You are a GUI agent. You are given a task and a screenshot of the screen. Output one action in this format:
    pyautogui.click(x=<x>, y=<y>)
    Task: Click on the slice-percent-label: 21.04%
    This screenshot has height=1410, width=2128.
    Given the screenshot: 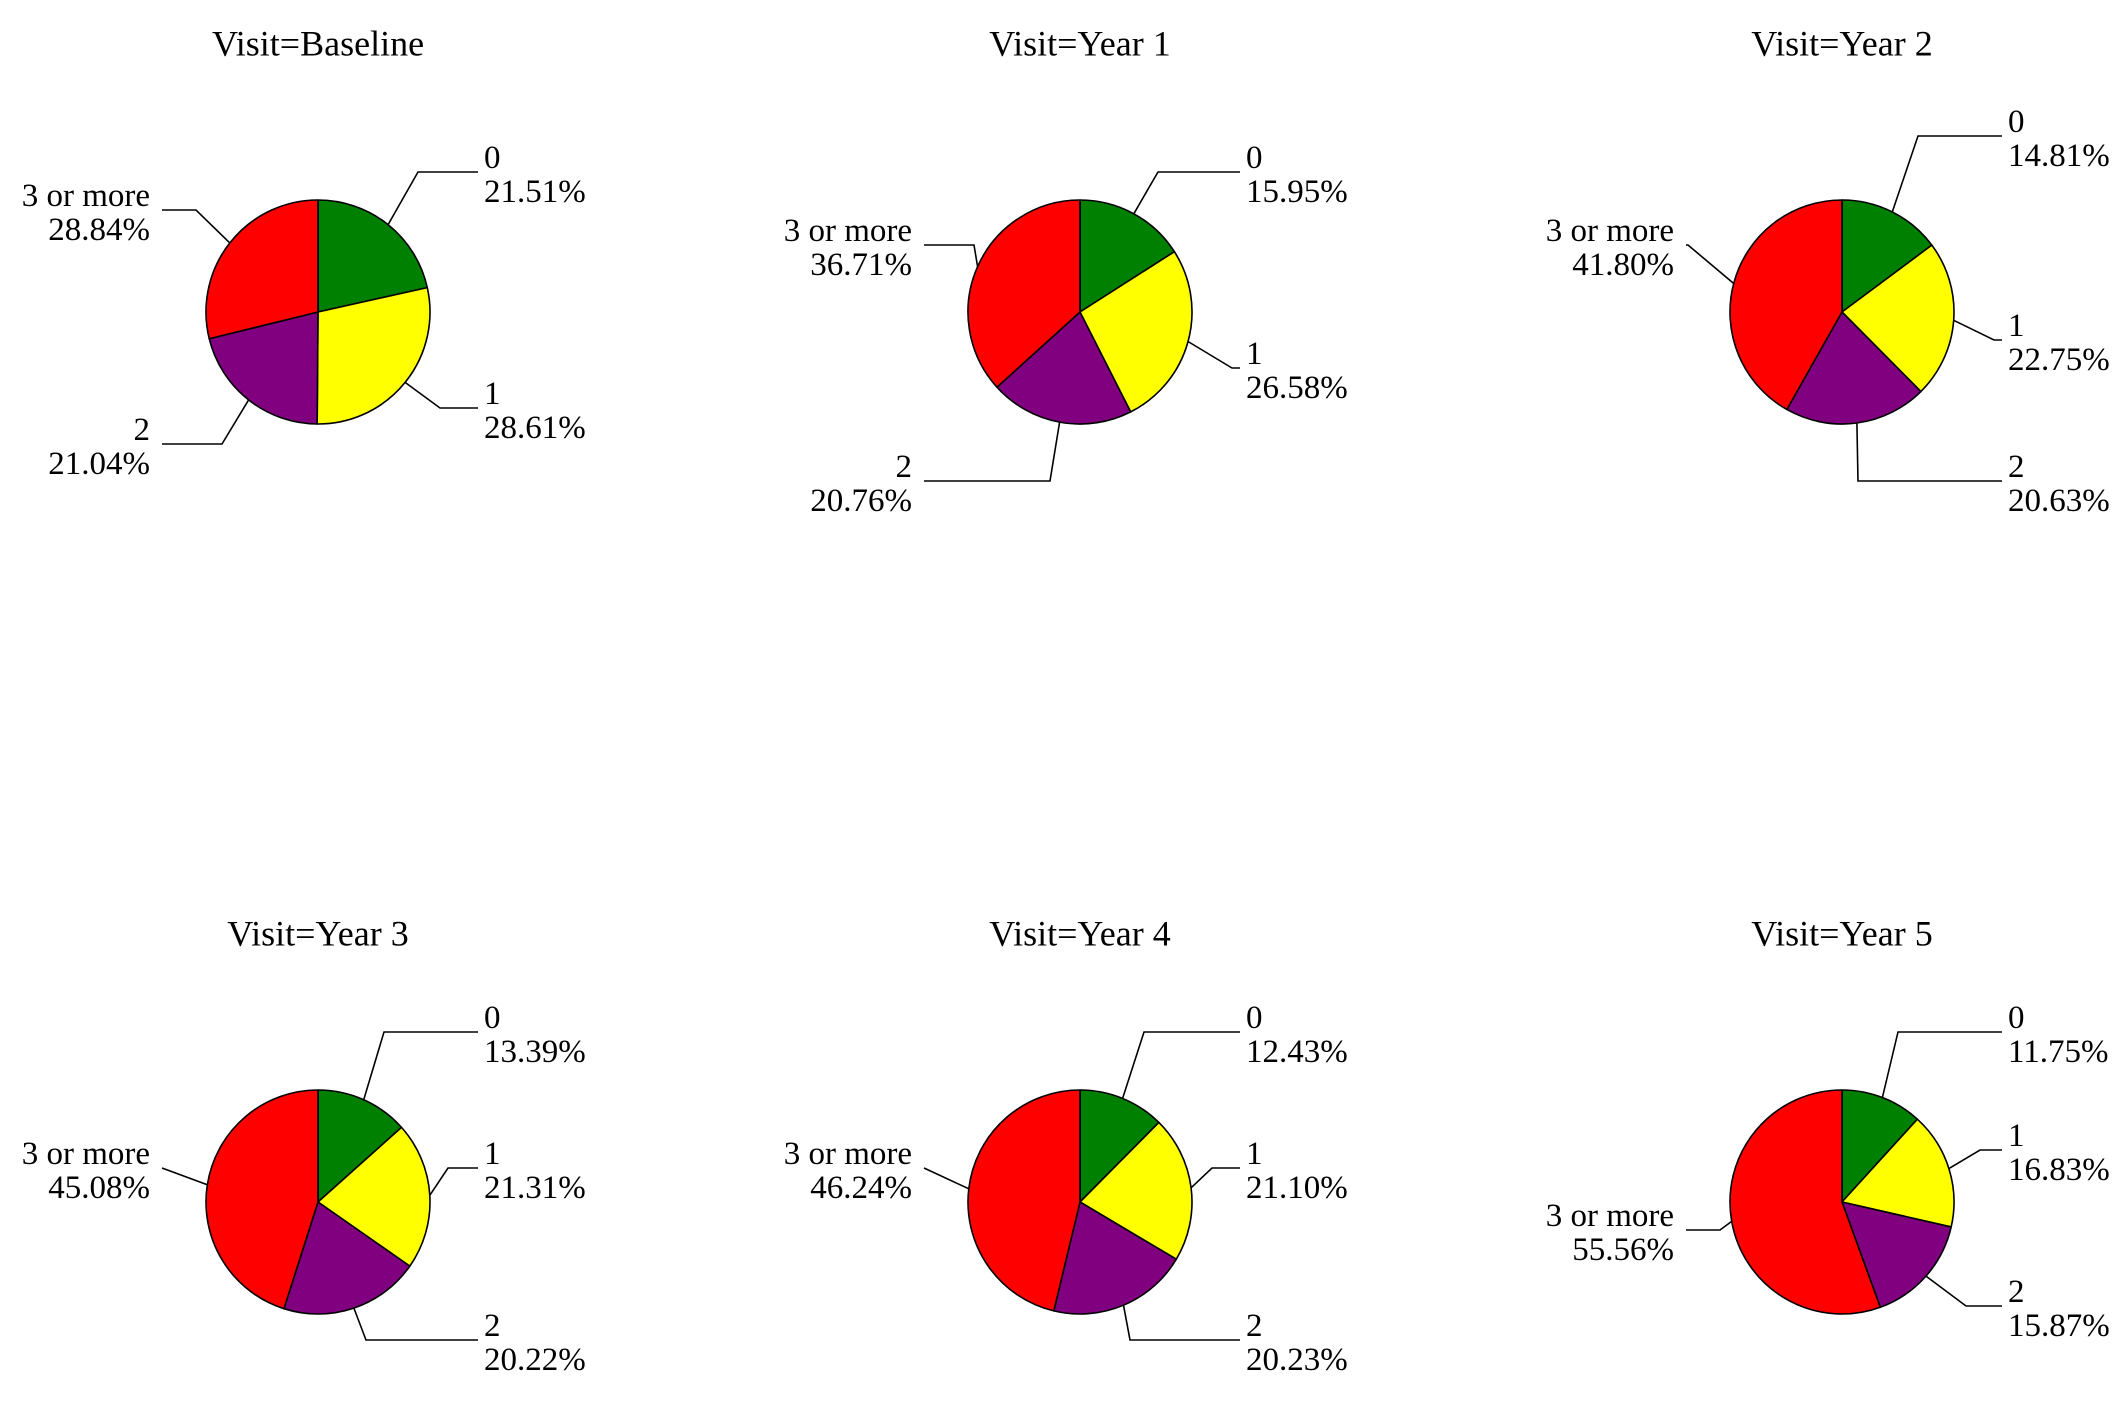 What is the action you would take?
    pyautogui.click(x=99, y=464)
    